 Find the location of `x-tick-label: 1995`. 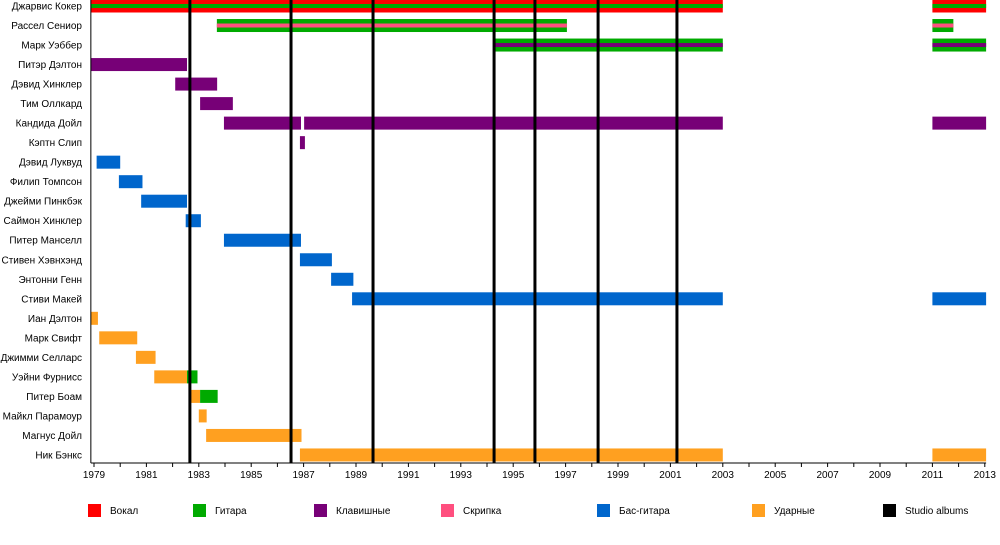

x-tick-label: 1995 is located at coordinates (513, 475).